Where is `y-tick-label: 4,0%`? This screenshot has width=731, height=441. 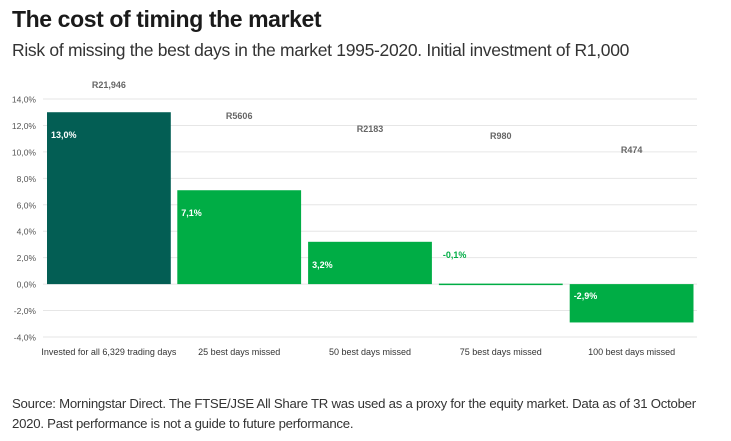 y-tick-label: 4,0% is located at coordinates (27, 232).